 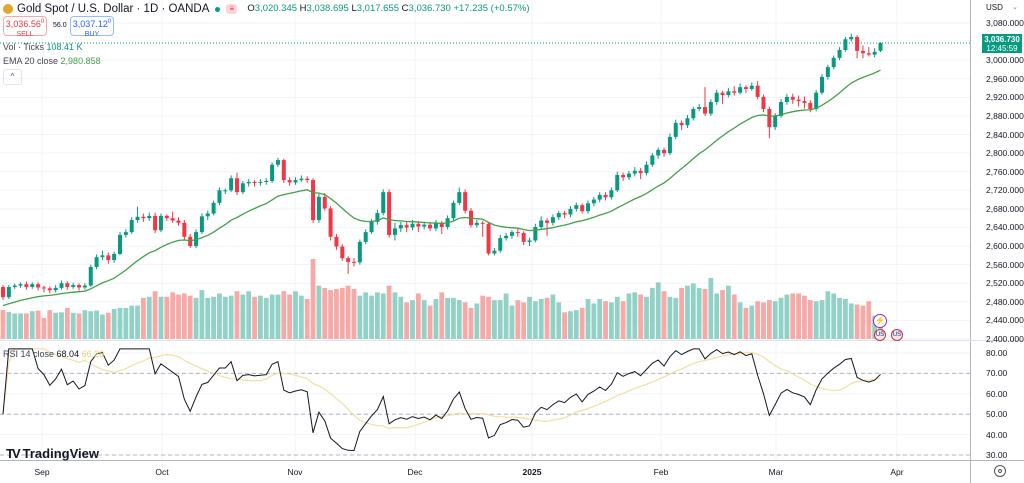 What do you see at coordinates (354, 8) in the screenshot?
I see `low-label: L` at bounding box center [354, 8].